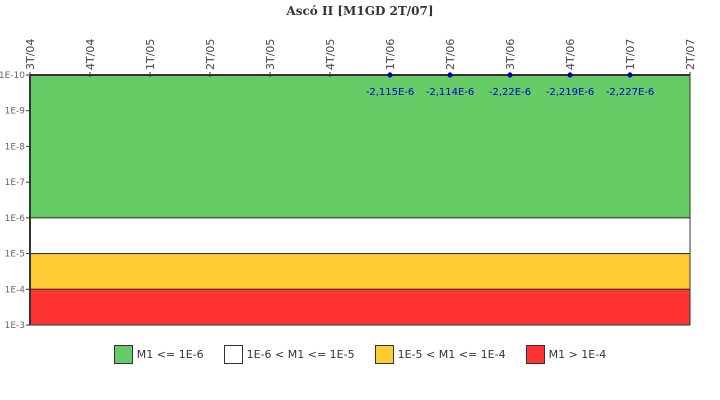 The width and height of the screenshot is (720, 400). Describe the element at coordinates (300, 354) in the screenshot. I see `legend-label: 1E-6 < M1 <= 1E-5` at that location.